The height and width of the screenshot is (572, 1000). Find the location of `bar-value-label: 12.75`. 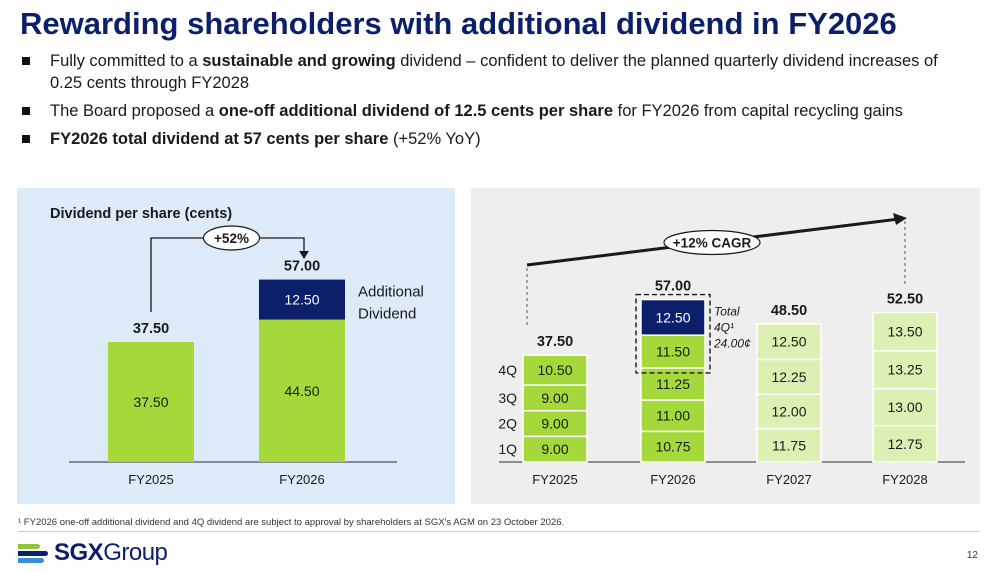

bar-value-label: 12.75 is located at coordinates (904, 444).